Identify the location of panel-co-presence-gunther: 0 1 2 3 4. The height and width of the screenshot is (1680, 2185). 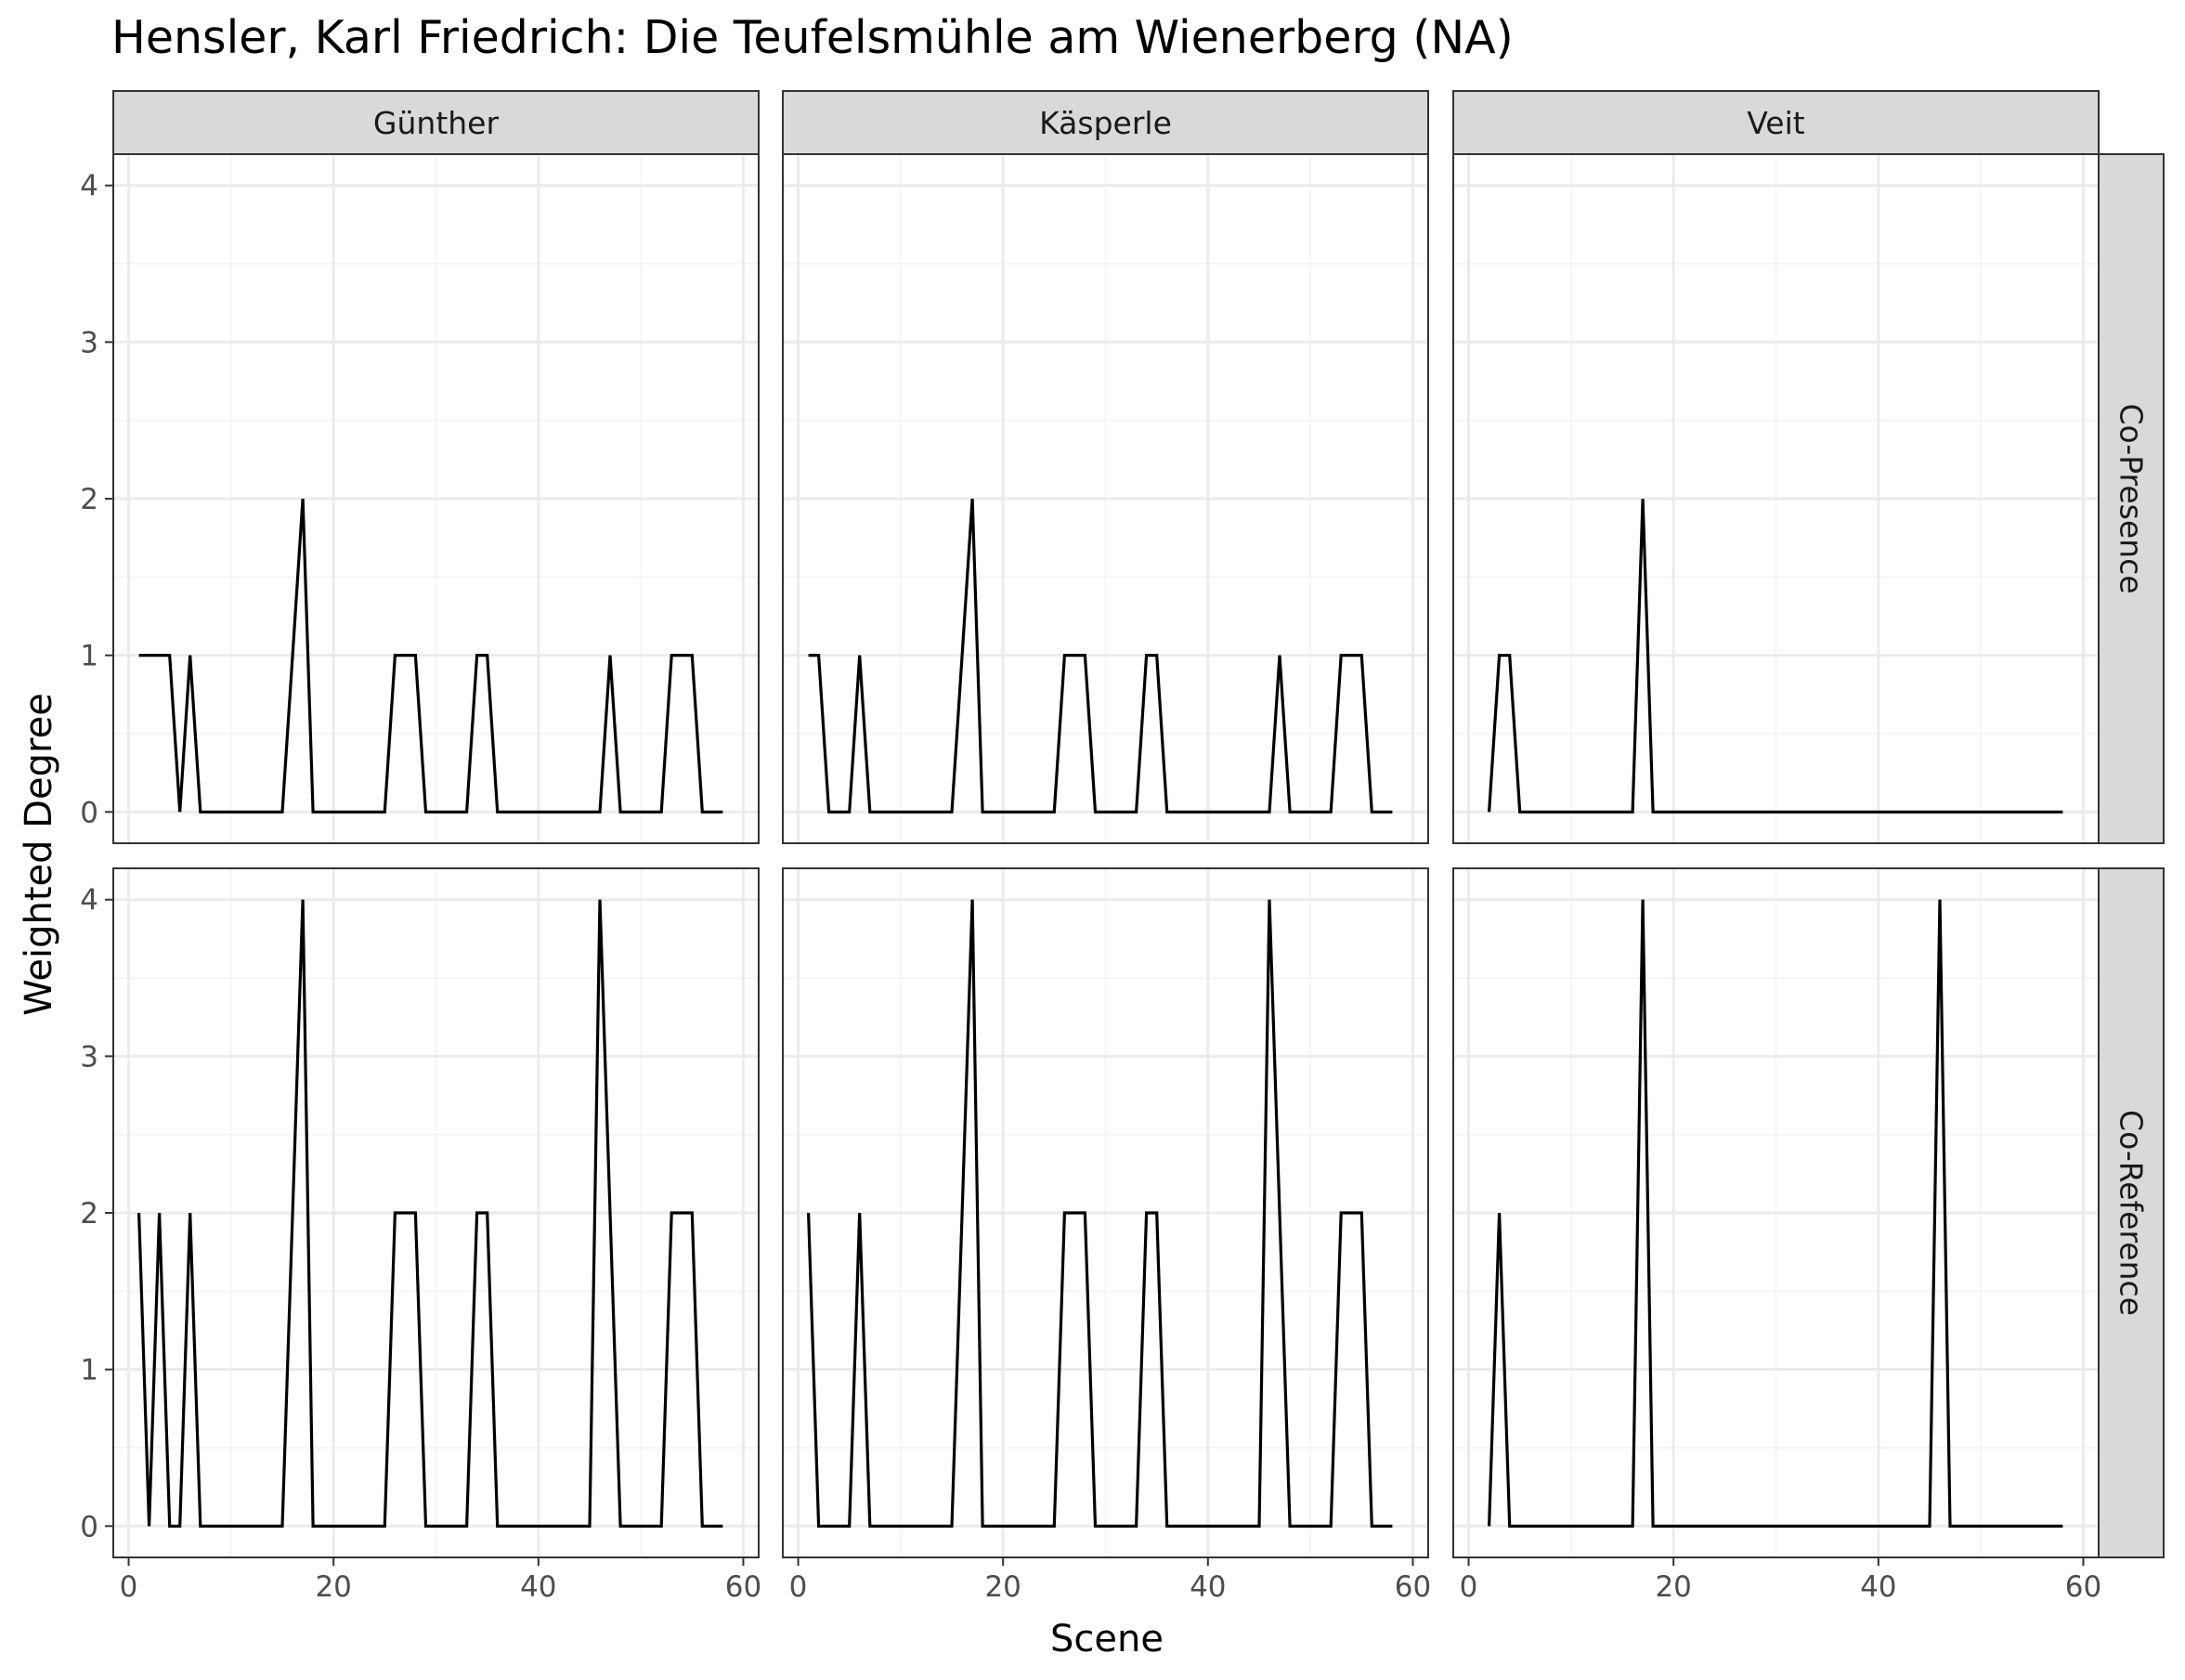
(420, 498).